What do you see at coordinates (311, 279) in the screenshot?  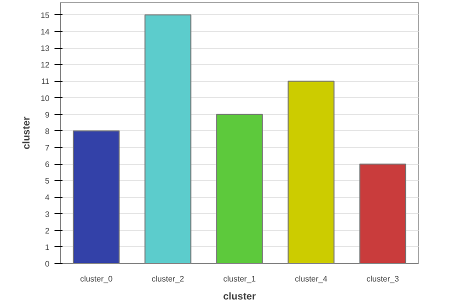 I see `x-tick-label: cluster_4` at bounding box center [311, 279].